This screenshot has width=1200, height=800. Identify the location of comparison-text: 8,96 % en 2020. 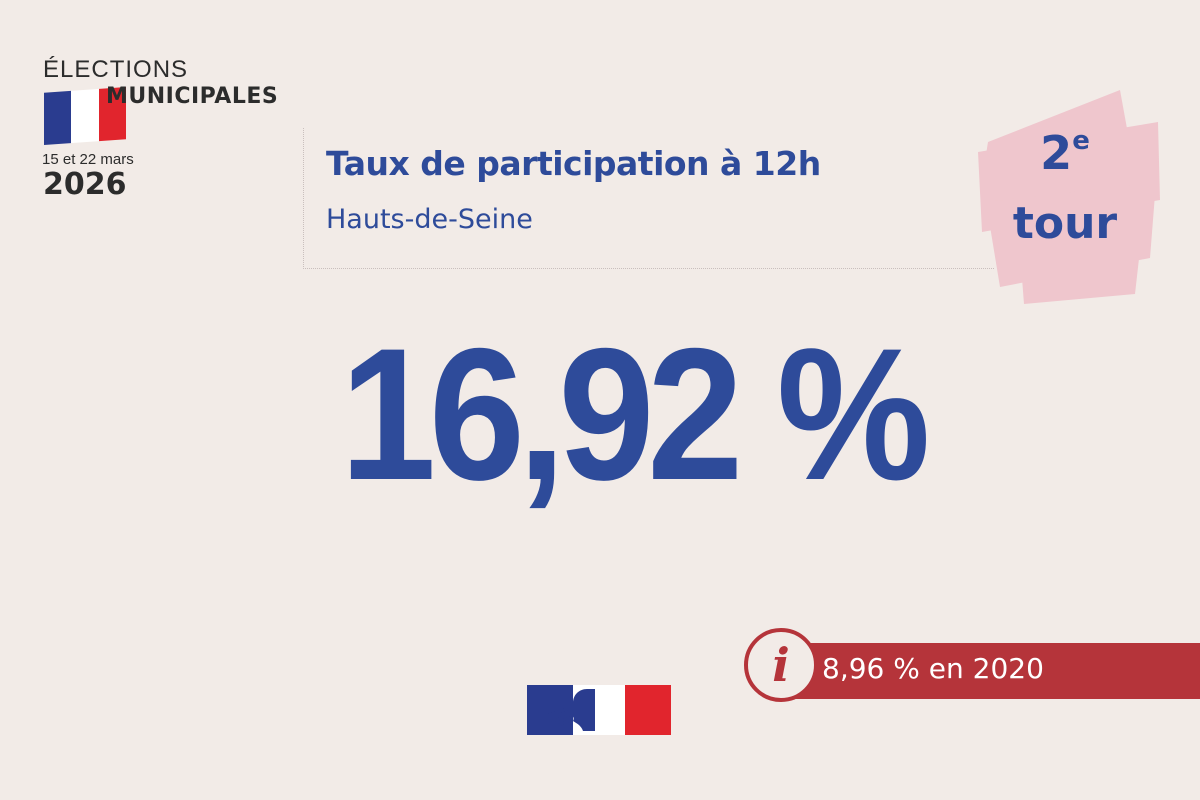
(933, 668).